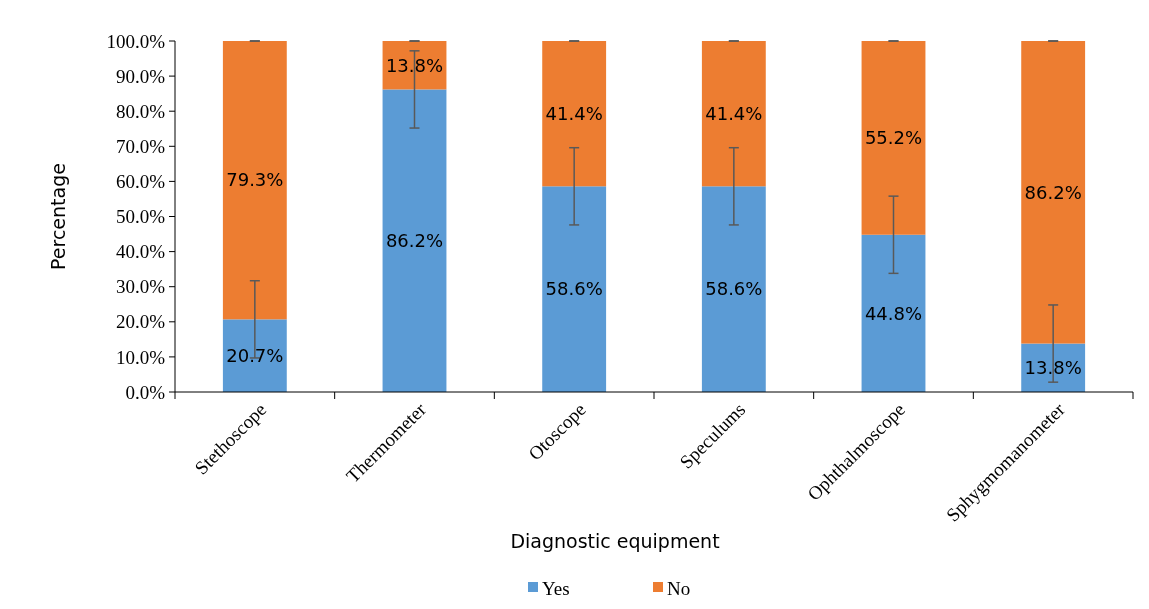 The image size is (1149, 609). Describe the element at coordinates (140, 252) in the screenshot. I see `y-tick-label: 40.0%` at that location.